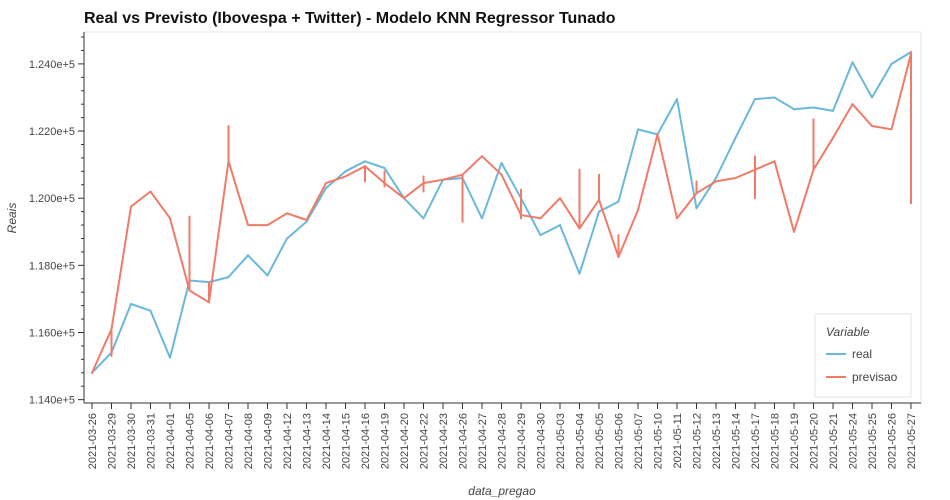  What do you see at coordinates (288, 441) in the screenshot?
I see `x-tick-label-10: 2021-04-12` at bounding box center [288, 441].